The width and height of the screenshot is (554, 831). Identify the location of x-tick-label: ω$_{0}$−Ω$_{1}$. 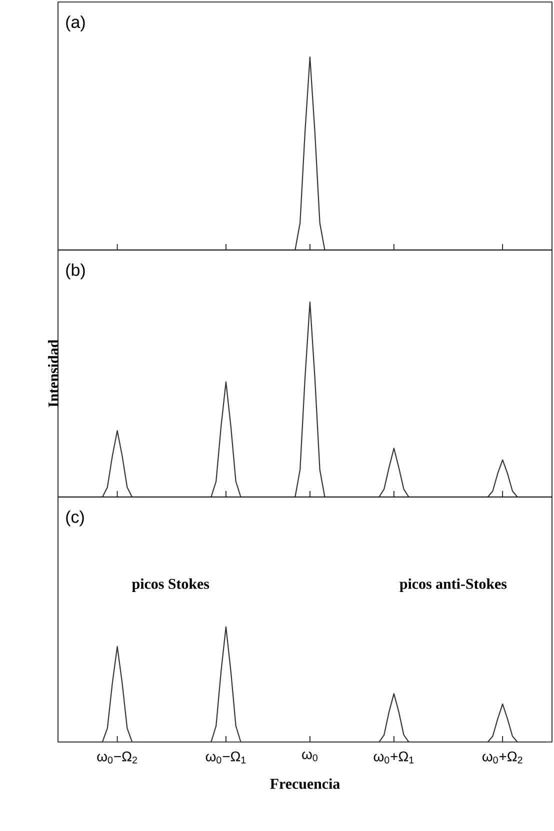
(226, 758).